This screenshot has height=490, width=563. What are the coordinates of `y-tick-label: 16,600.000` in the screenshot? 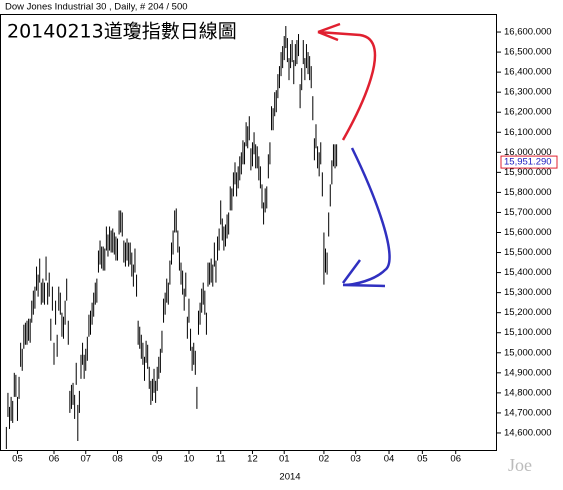 It's located at (528, 32).